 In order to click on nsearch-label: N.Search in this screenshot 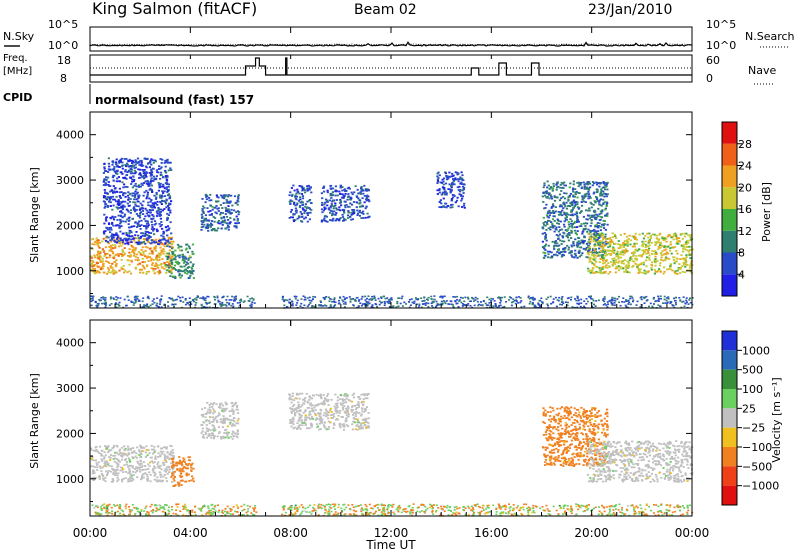, I will do `click(770, 36)`.